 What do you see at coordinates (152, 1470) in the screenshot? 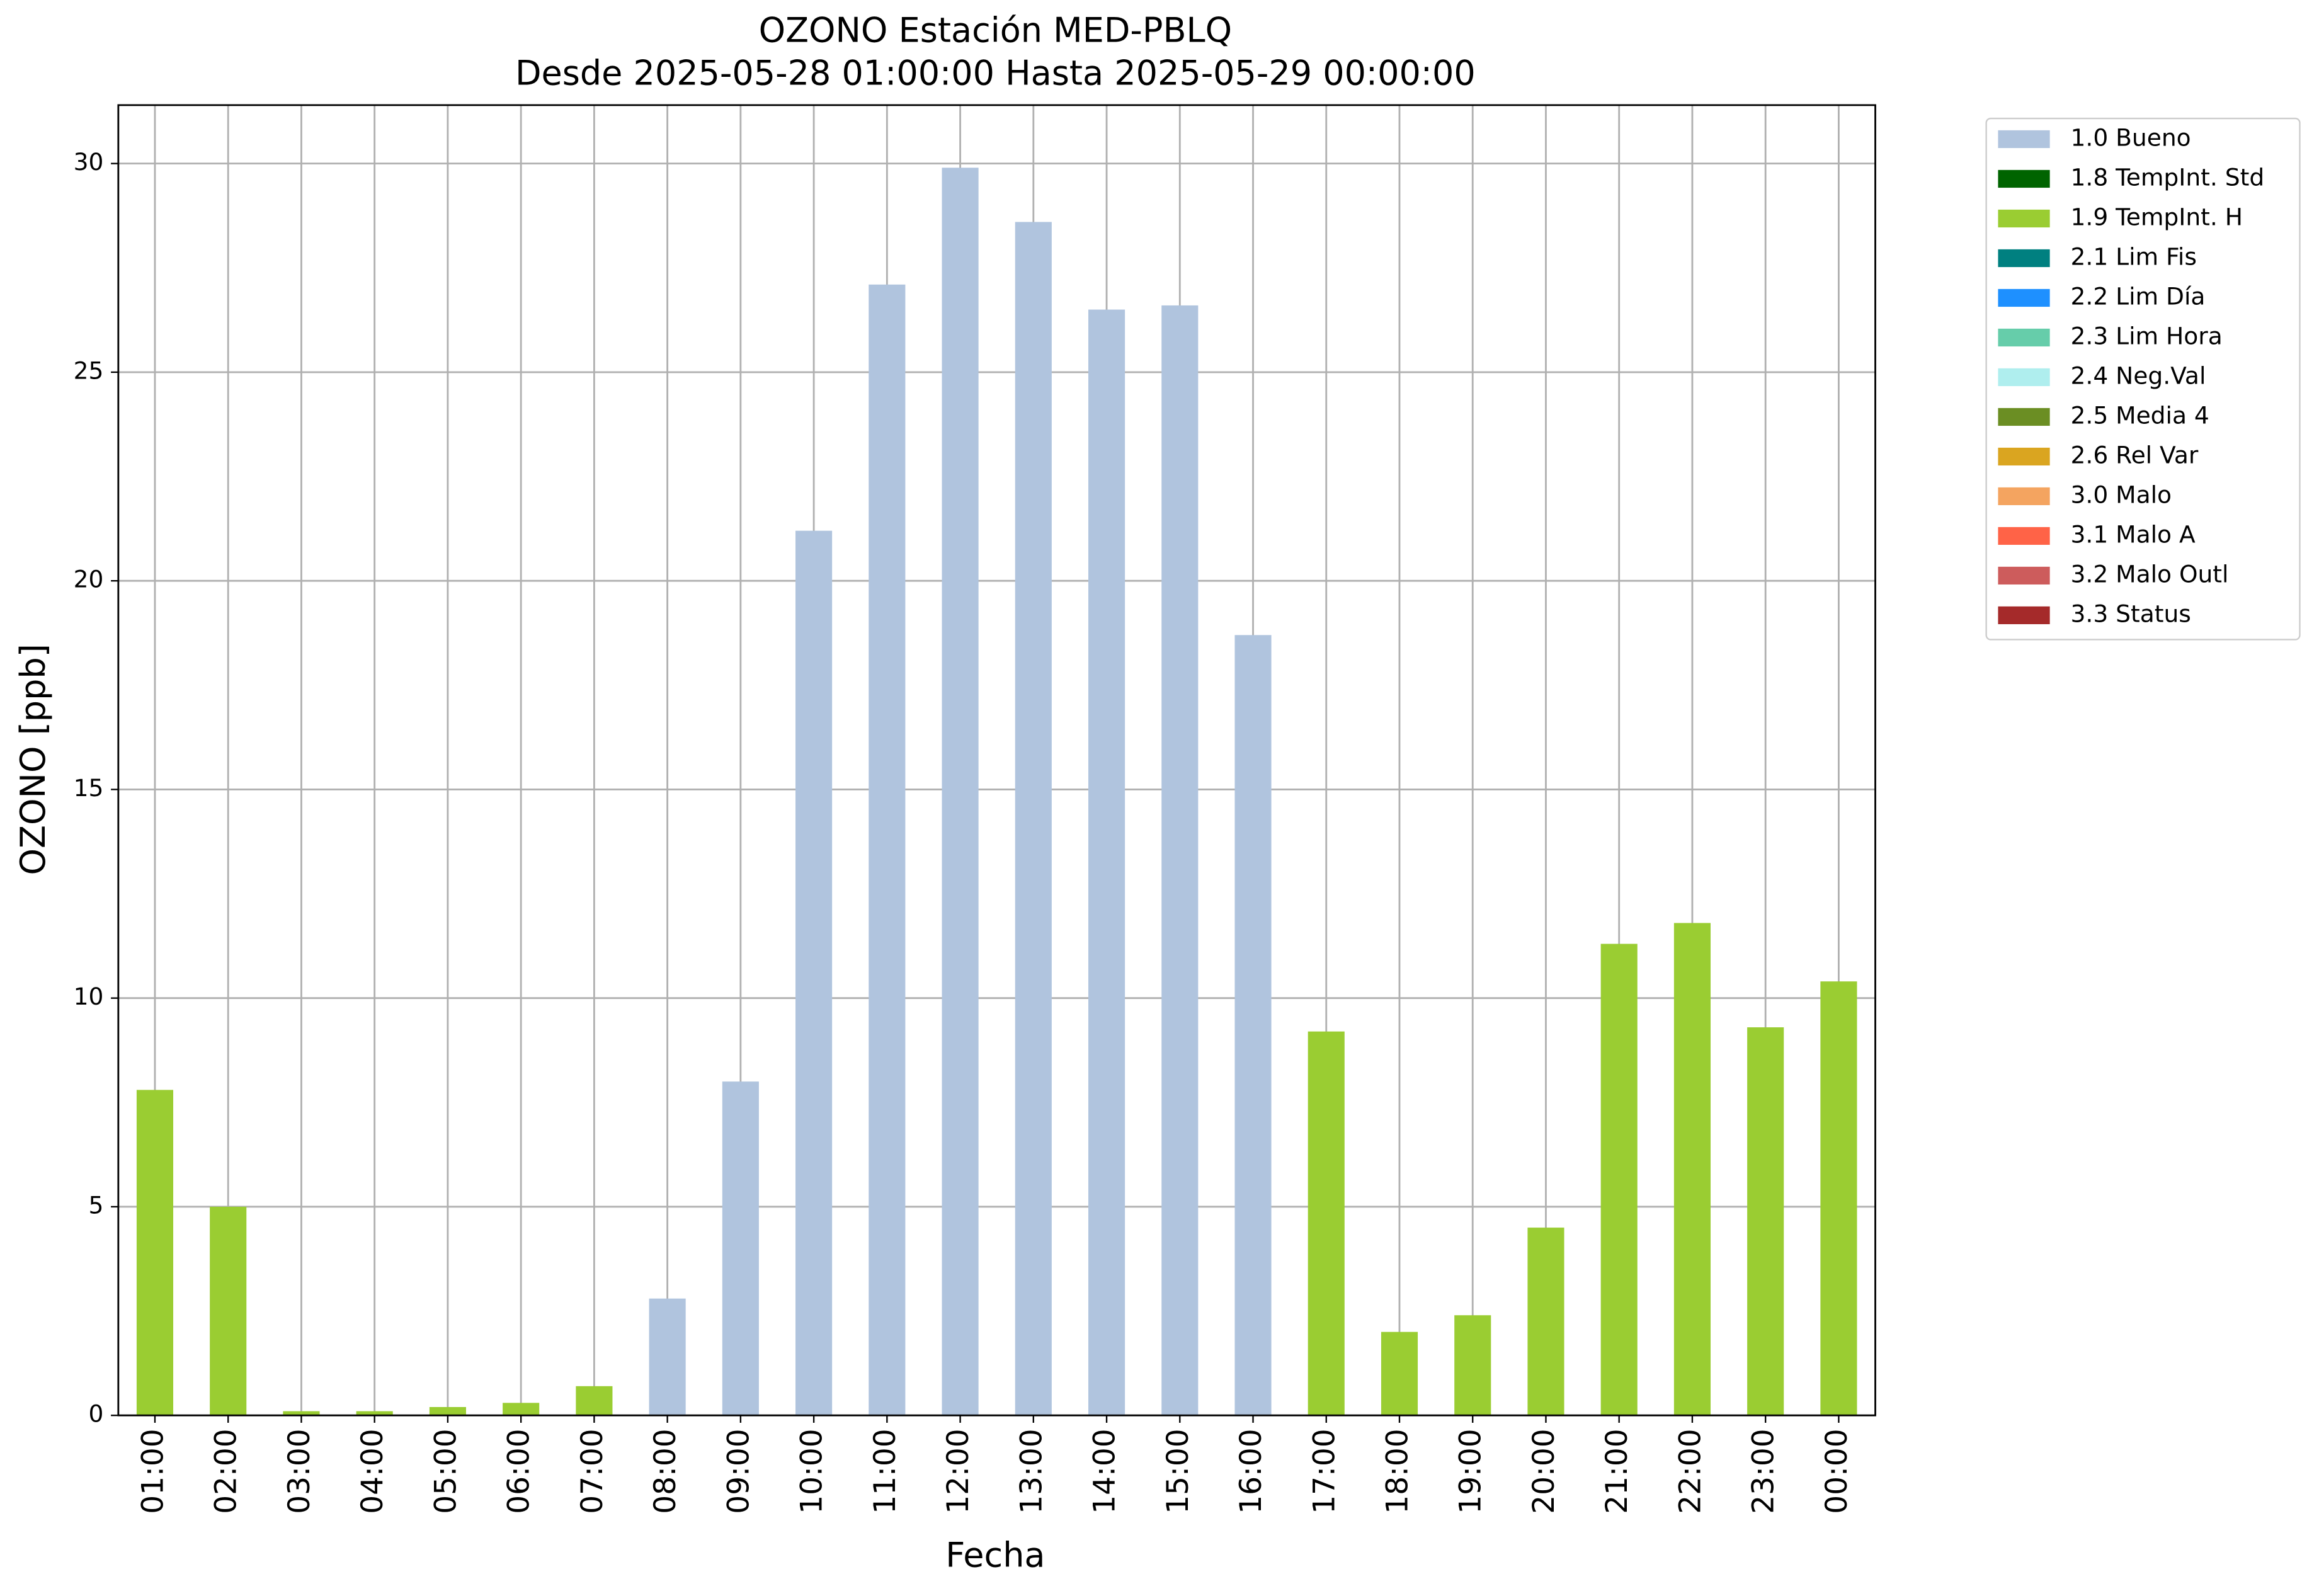
I see `x-tick-label: 01:00` at bounding box center [152, 1470].